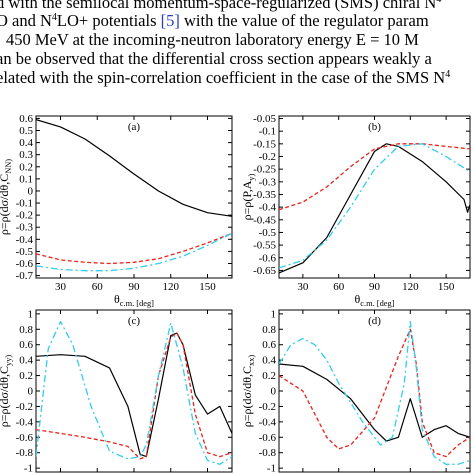 Image resolution: width=474 pixels, height=474 pixels. I want to click on y-tick-label: 0.3, so click(26, 155).